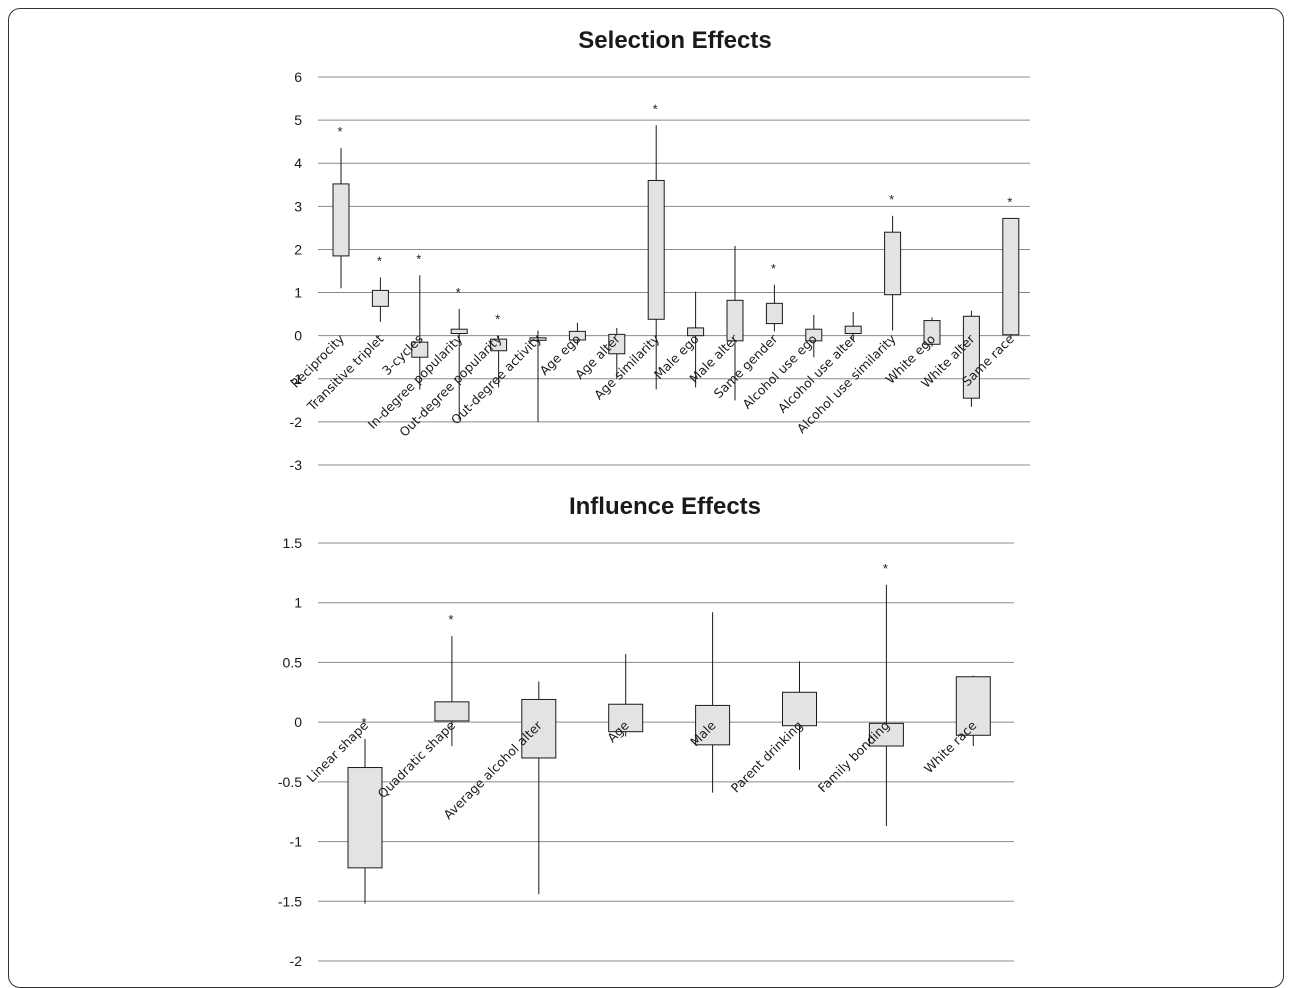 This screenshot has width=1292, height=988. What do you see at coordinates (298, 163) in the screenshot?
I see `y-tick-label: 4` at bounding box center [298, 163].